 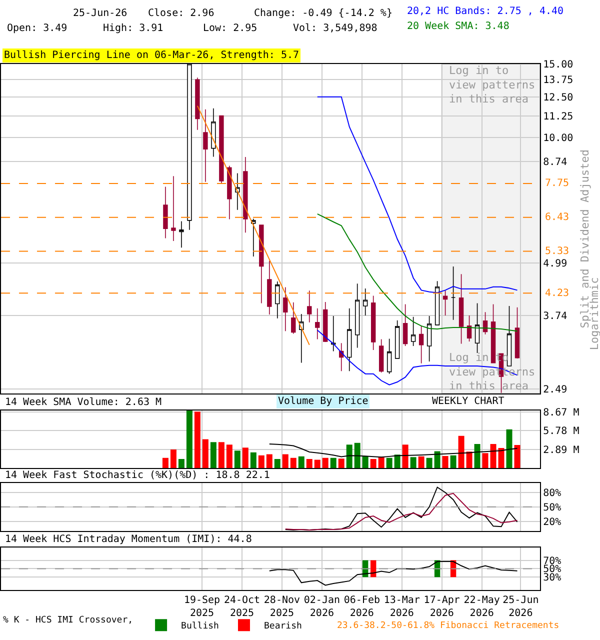 I want to click on y-tick-label: 13.75, so click(x=558, y=80).